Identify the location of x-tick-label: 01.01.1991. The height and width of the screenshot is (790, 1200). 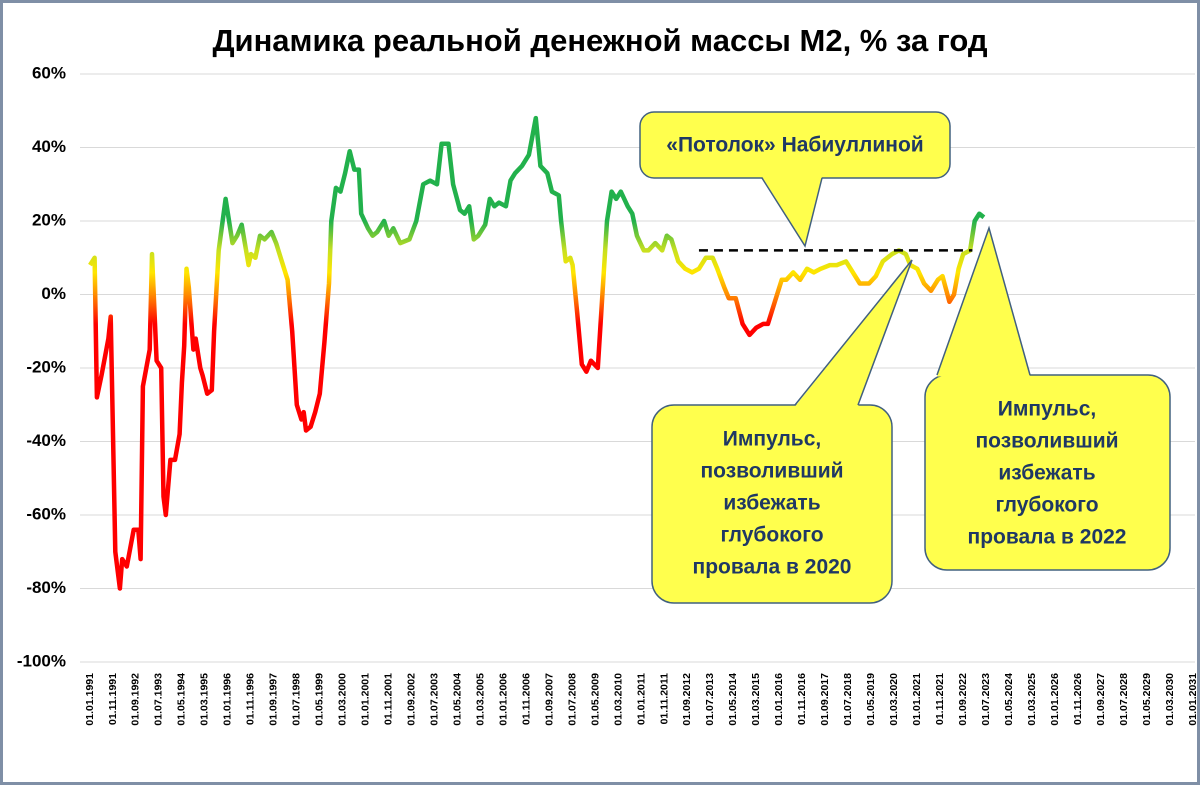
(90, 699).